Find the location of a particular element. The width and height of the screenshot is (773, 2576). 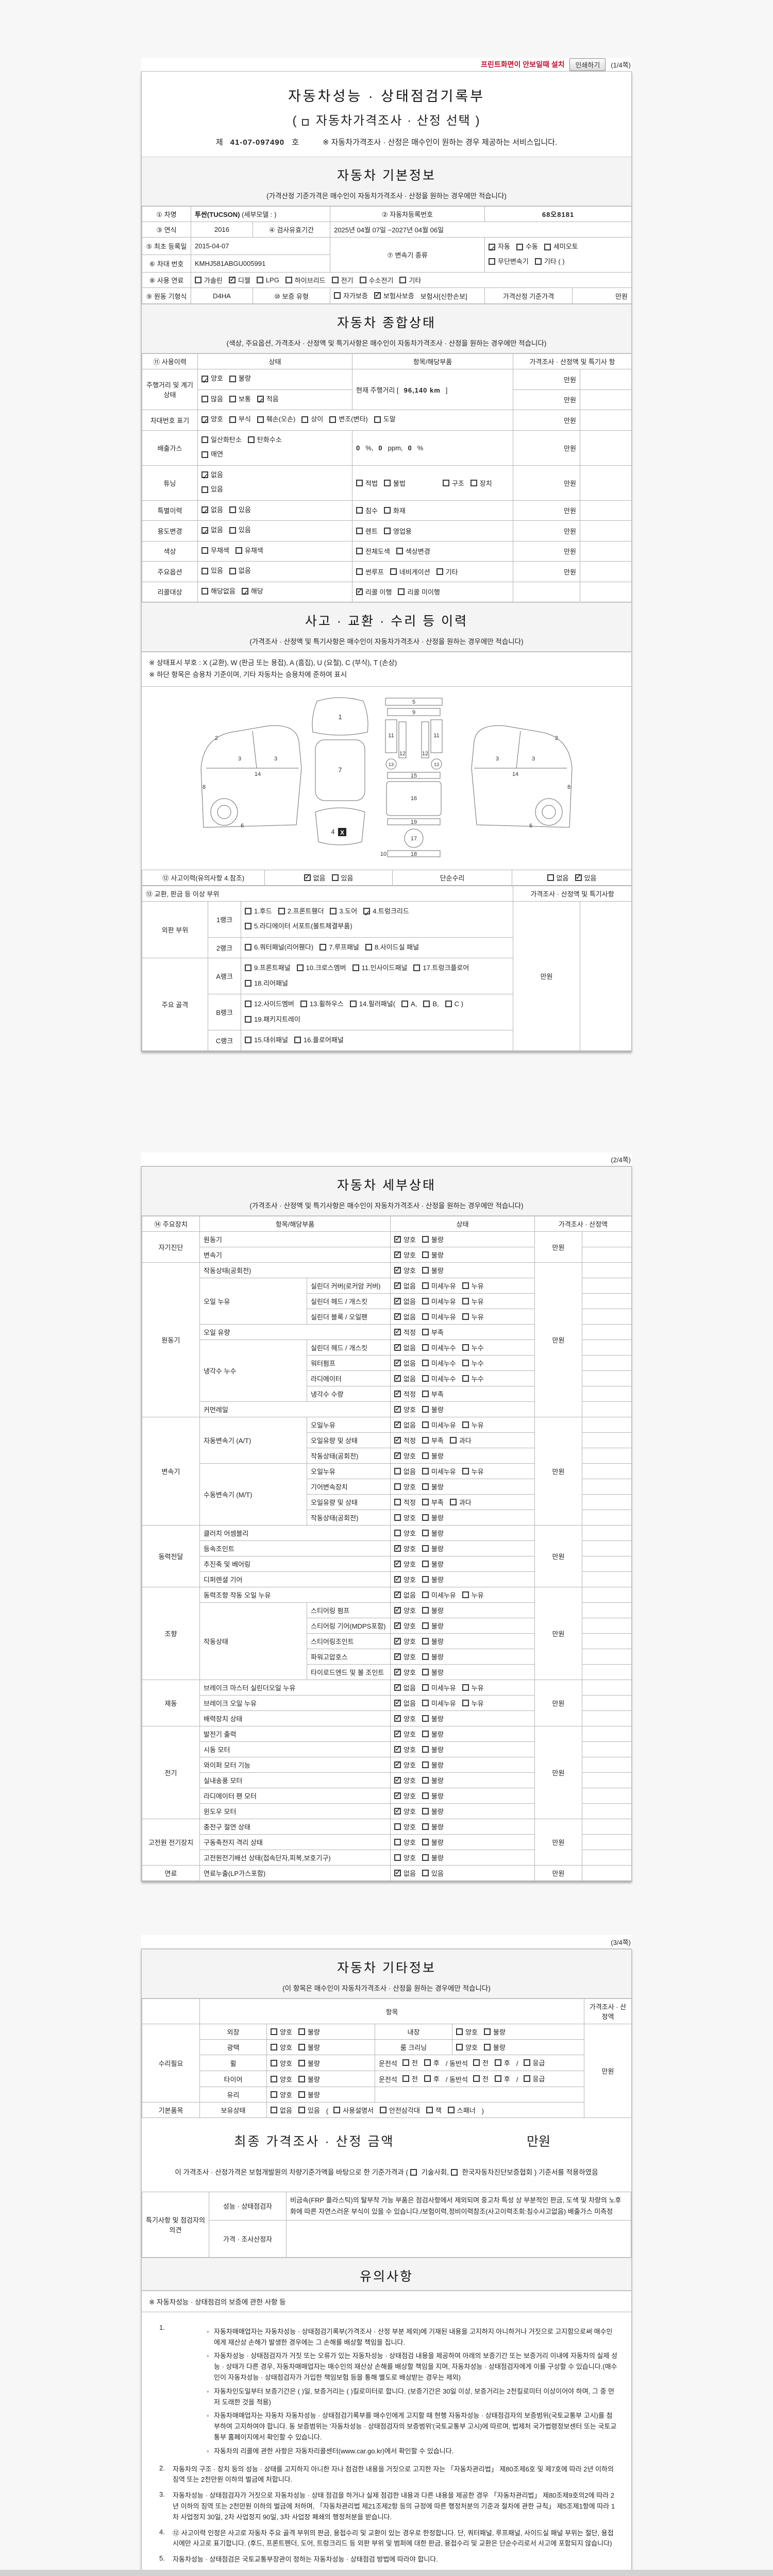

checkbox-option: 과다 is located at coordinates (460, 1440).